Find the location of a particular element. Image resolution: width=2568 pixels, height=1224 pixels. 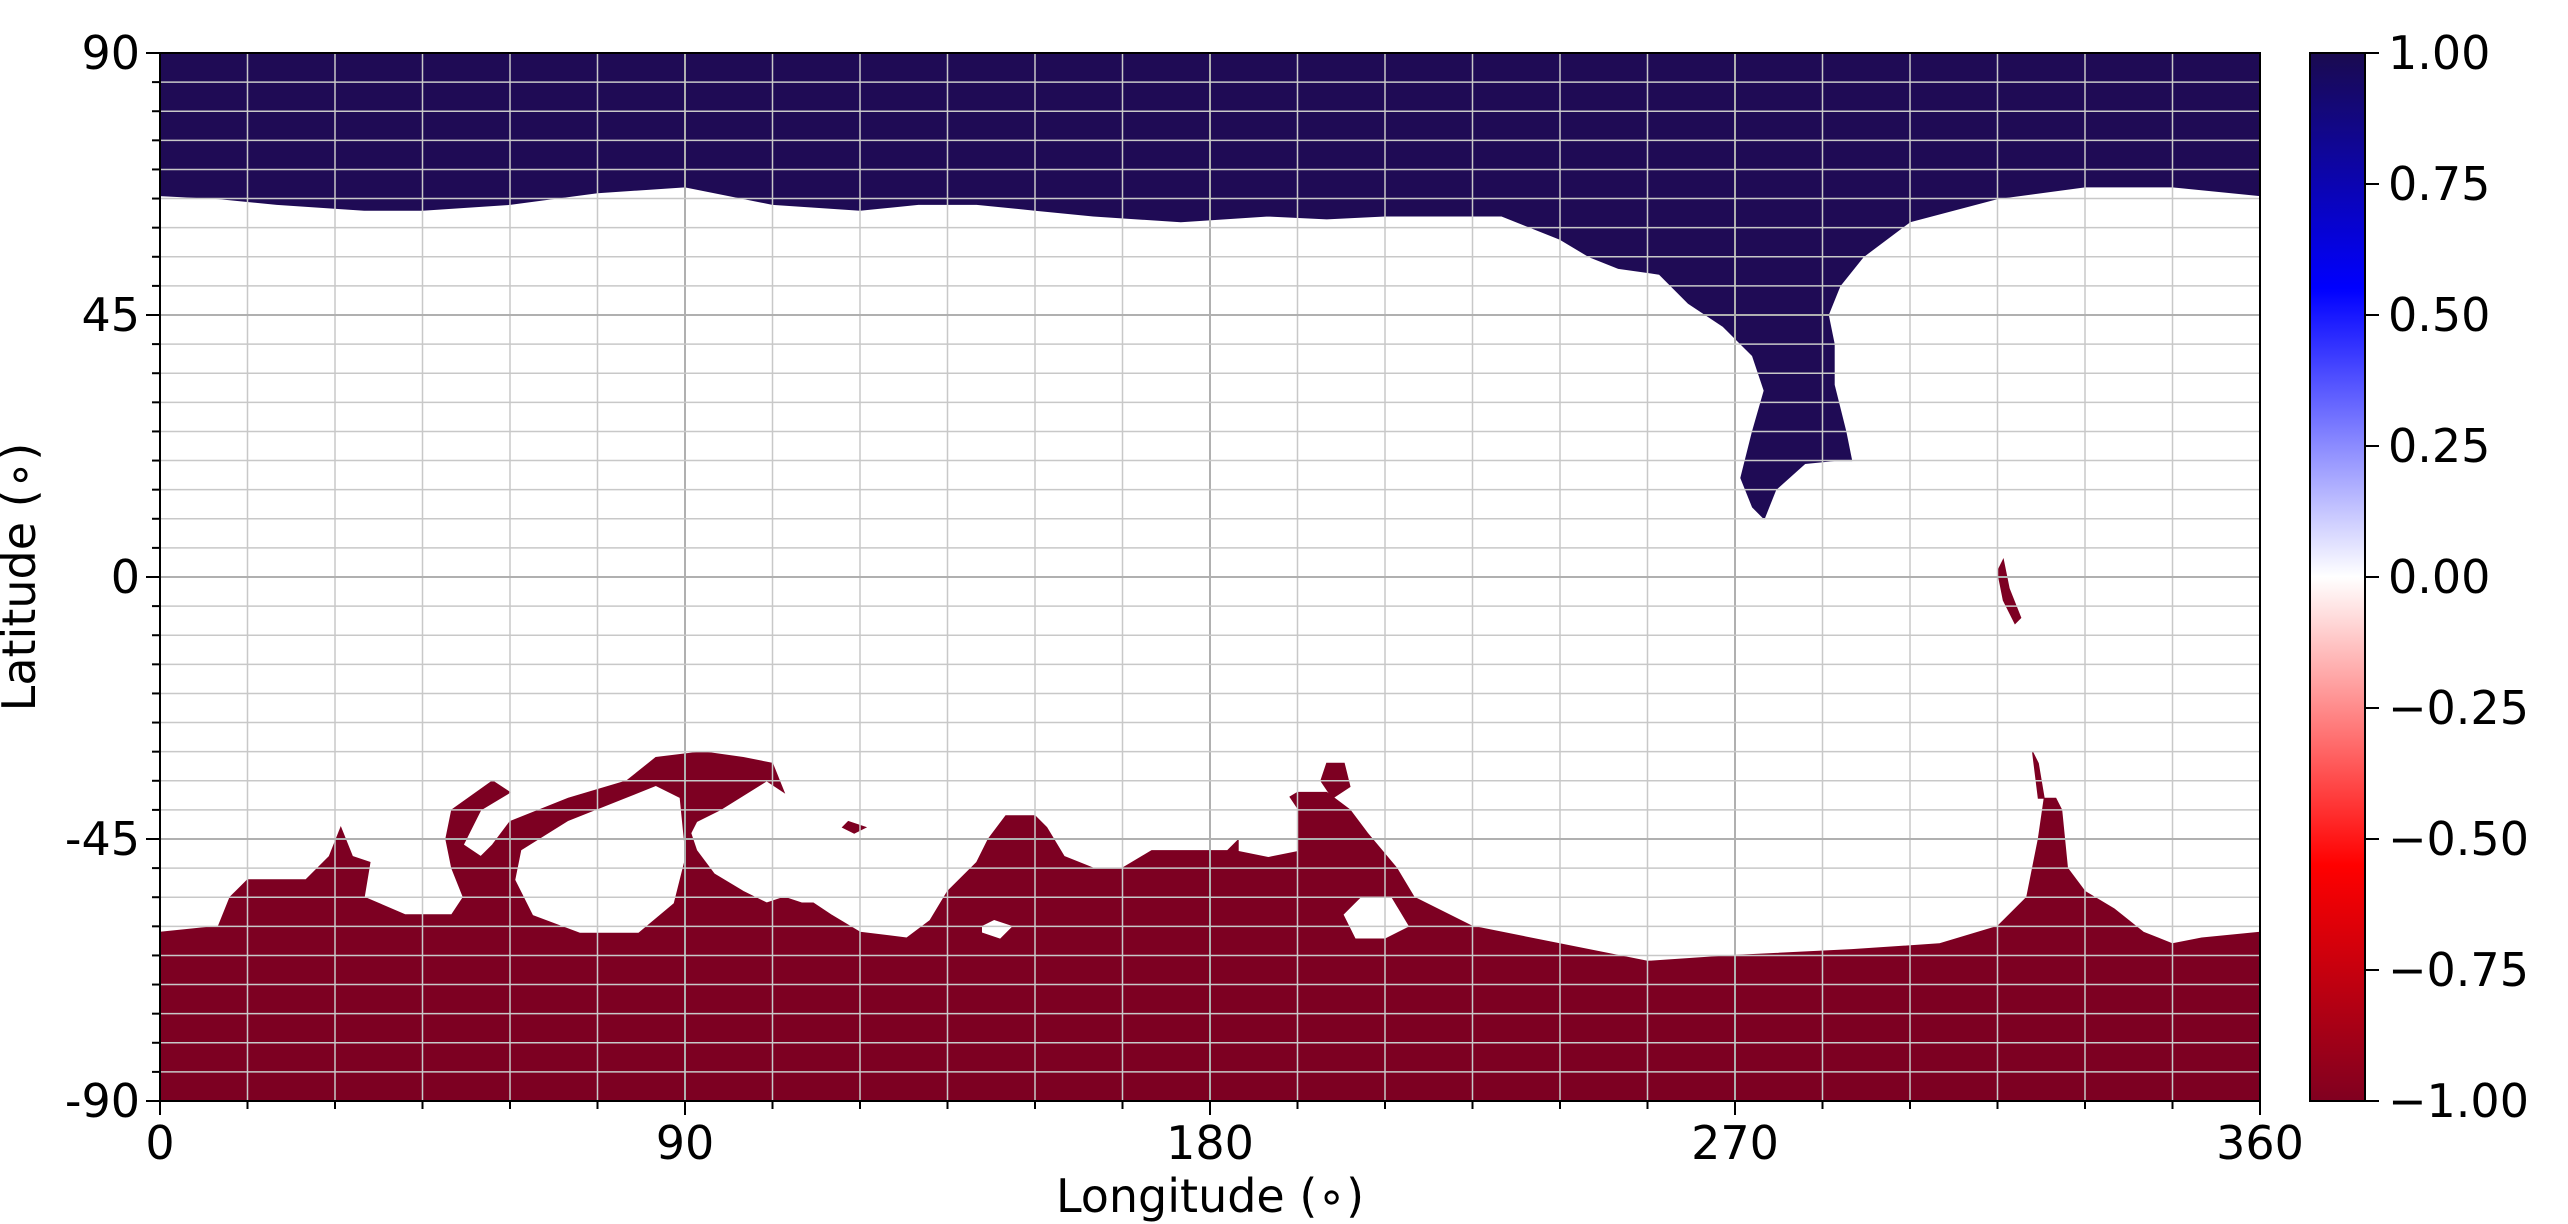

colorbar-tick-label: 0.75 is located at coordinates (2439, 184).